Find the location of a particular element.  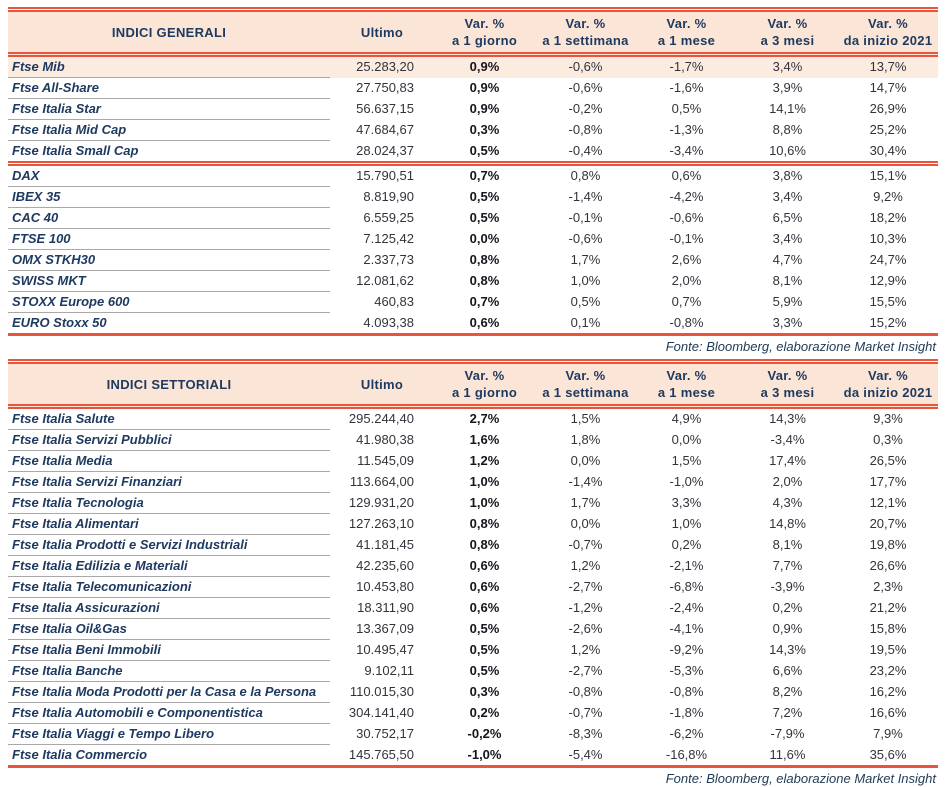

ultimo-value: 25.283,20 is located at coordinates (382, 66).